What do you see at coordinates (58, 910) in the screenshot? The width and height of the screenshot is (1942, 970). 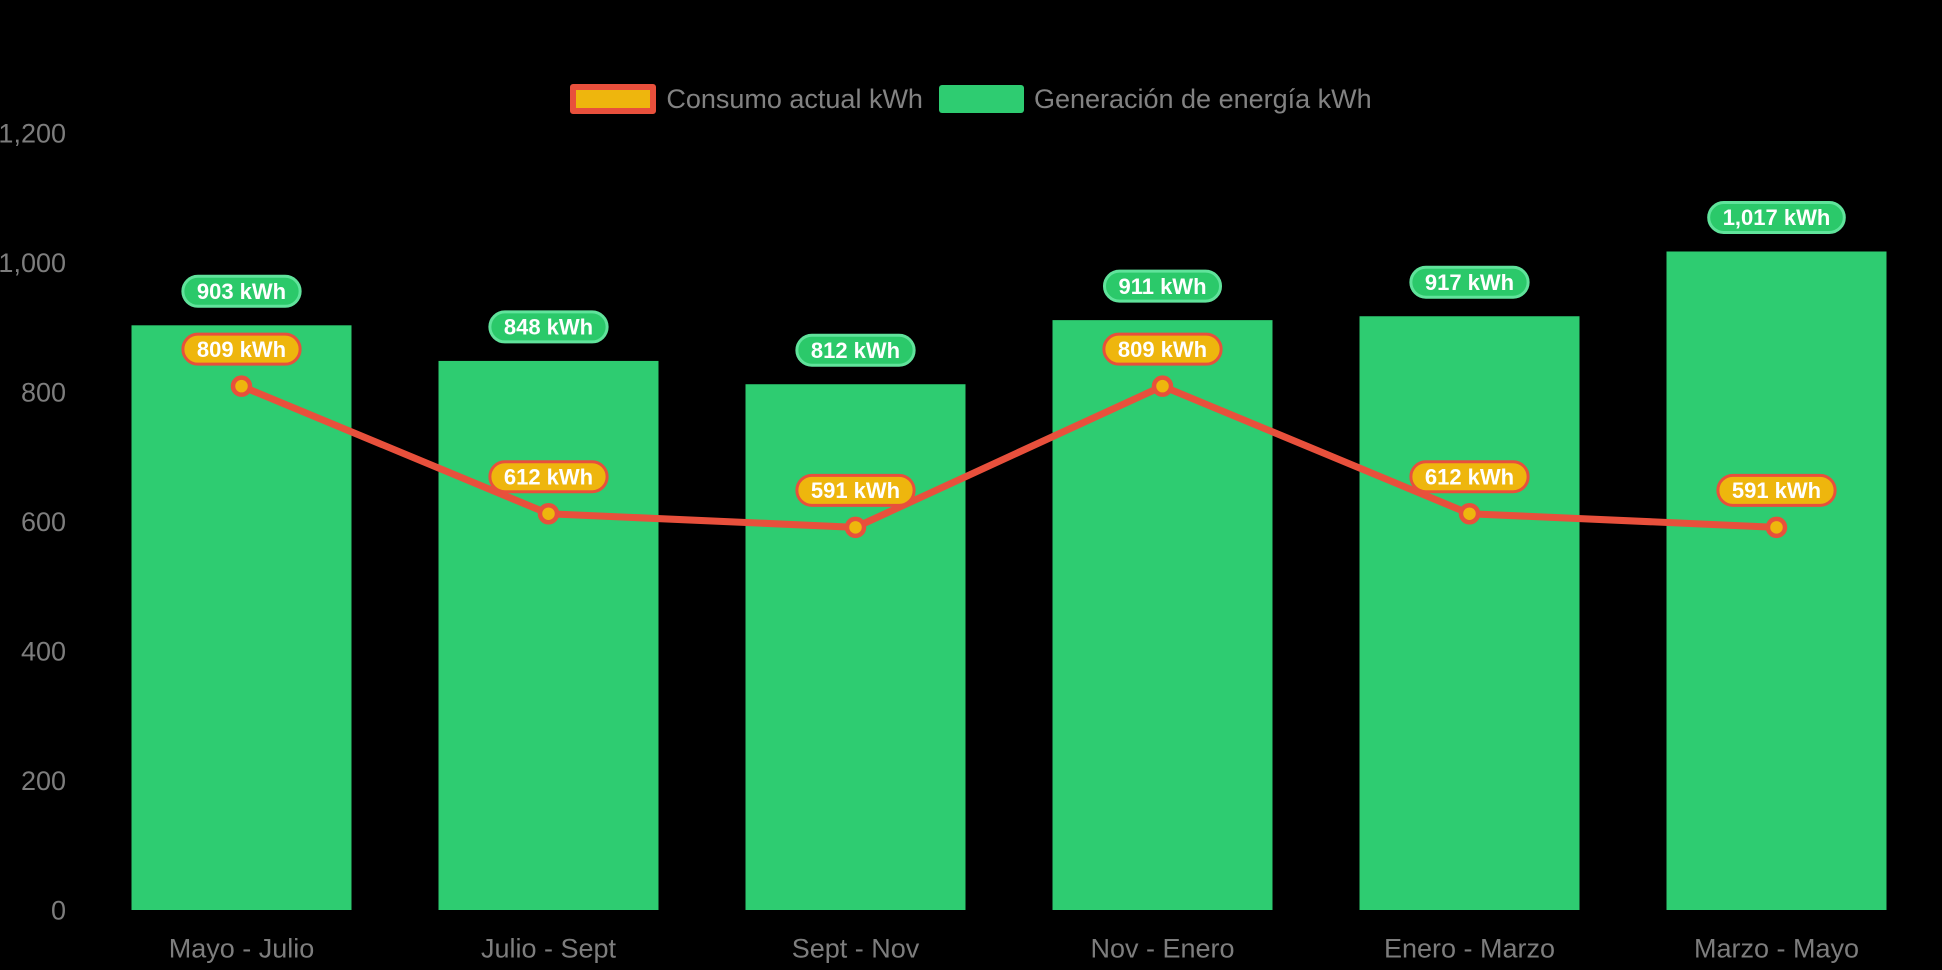 I see `y-axis-tick-label: 0` at bounding box center [58, 910].